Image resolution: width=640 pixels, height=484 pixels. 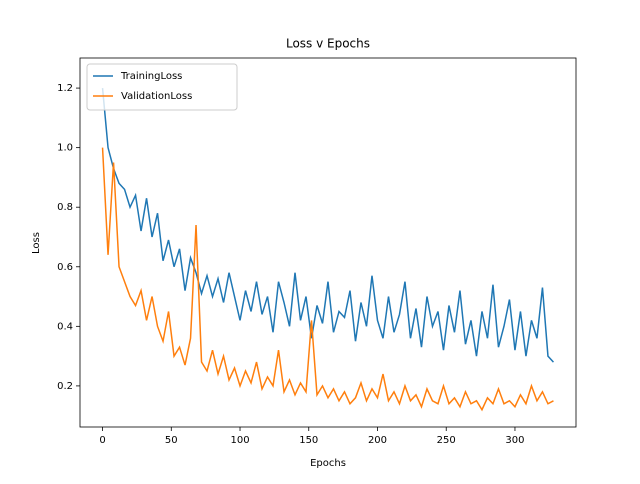 What do you see at coordinates (514, 440) in the screenshot?
I see `x-tick-label: 300` at bounding box center [514, 440].